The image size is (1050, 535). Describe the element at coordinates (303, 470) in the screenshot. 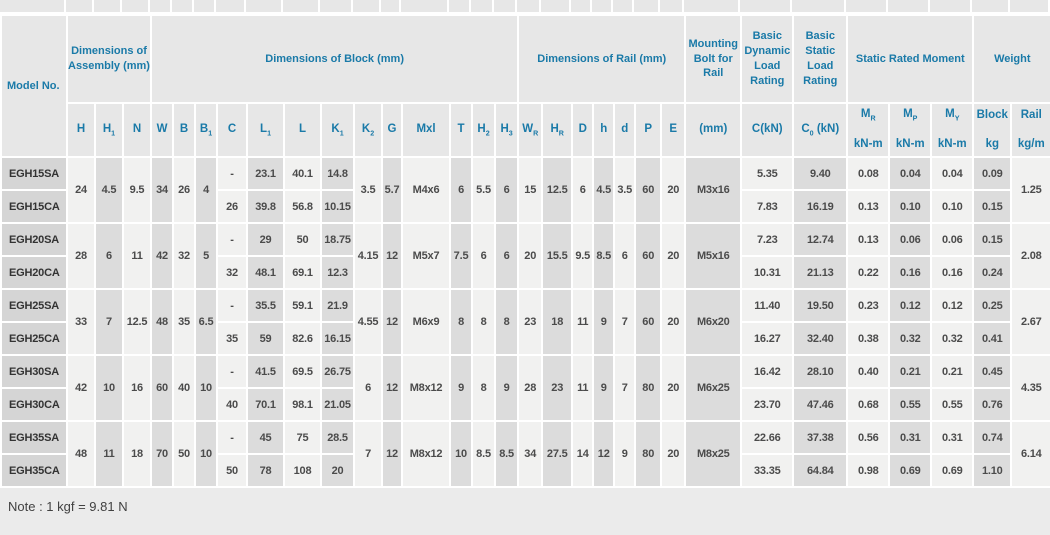

I see `cell-EGH35CA-L: 108` at that location.